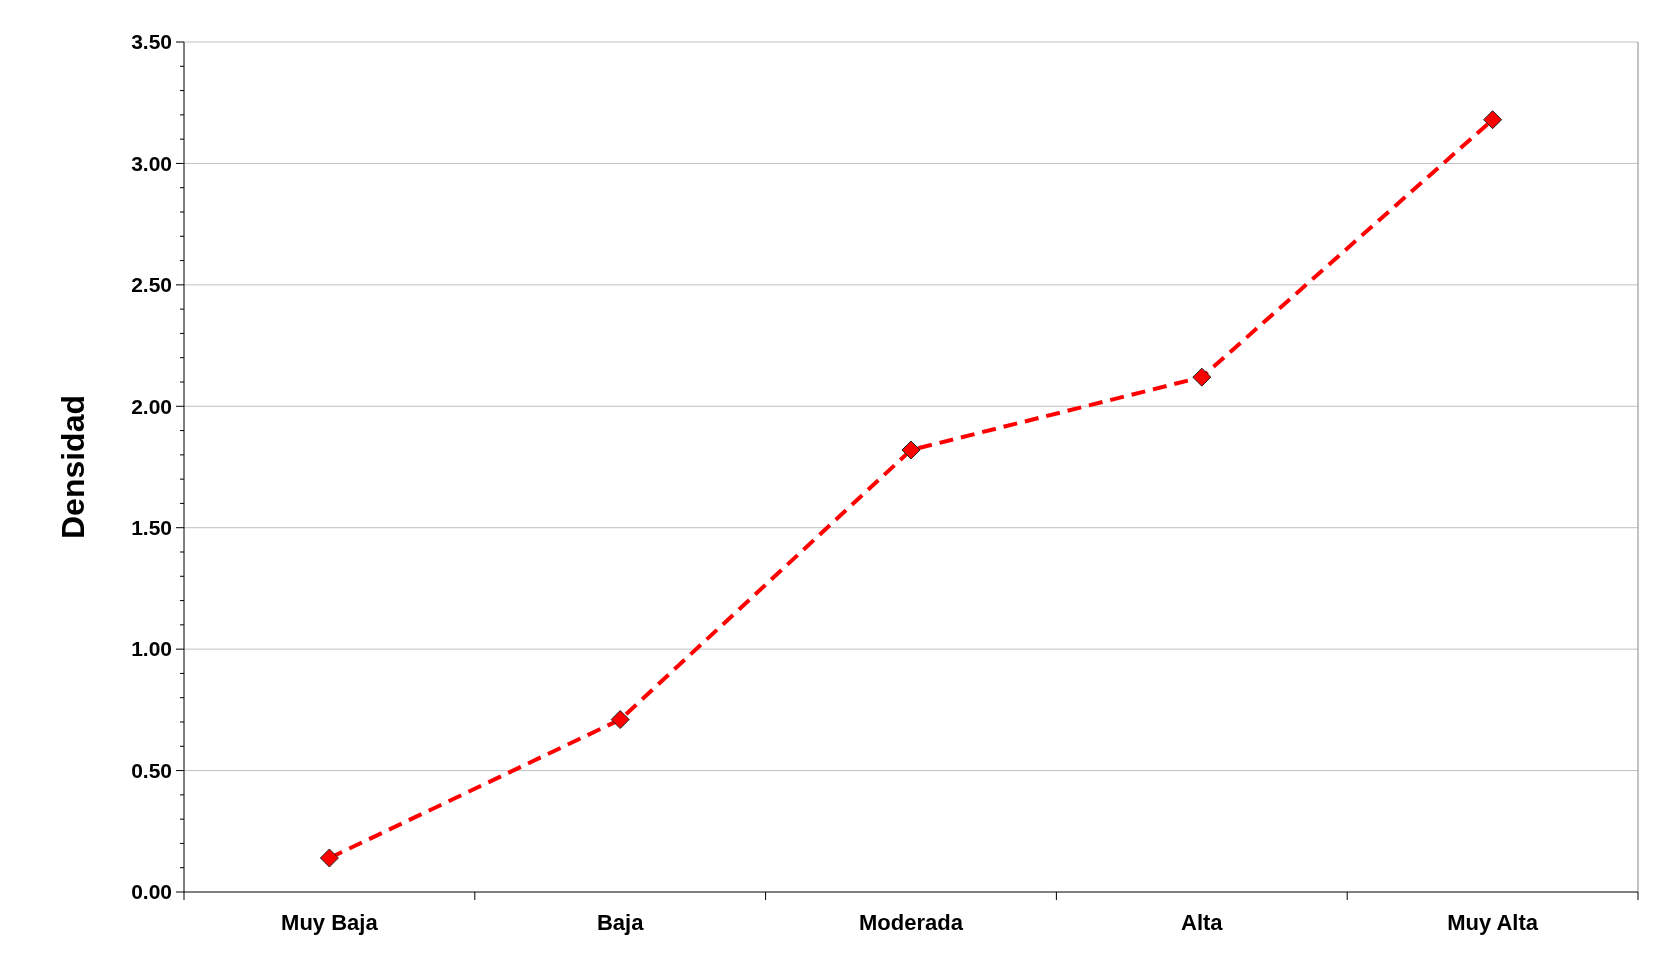 The height and width of the screenshot is (977, 1667). I want to click on x-tick-label: Alta, so click(1202, 922).